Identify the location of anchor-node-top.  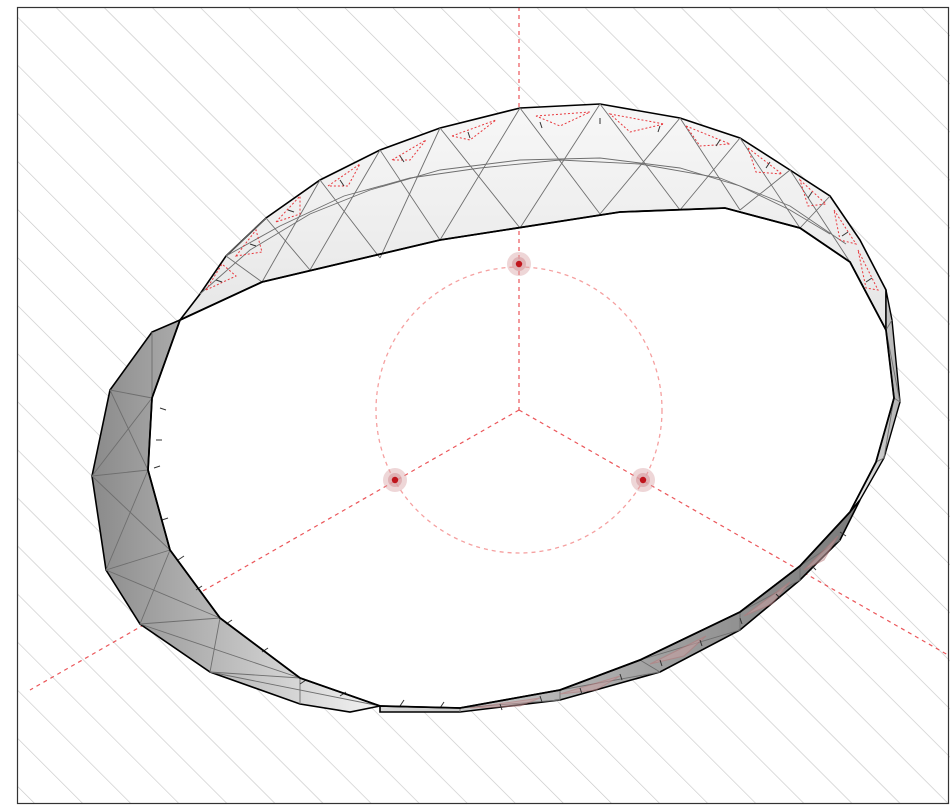
(519, 264).